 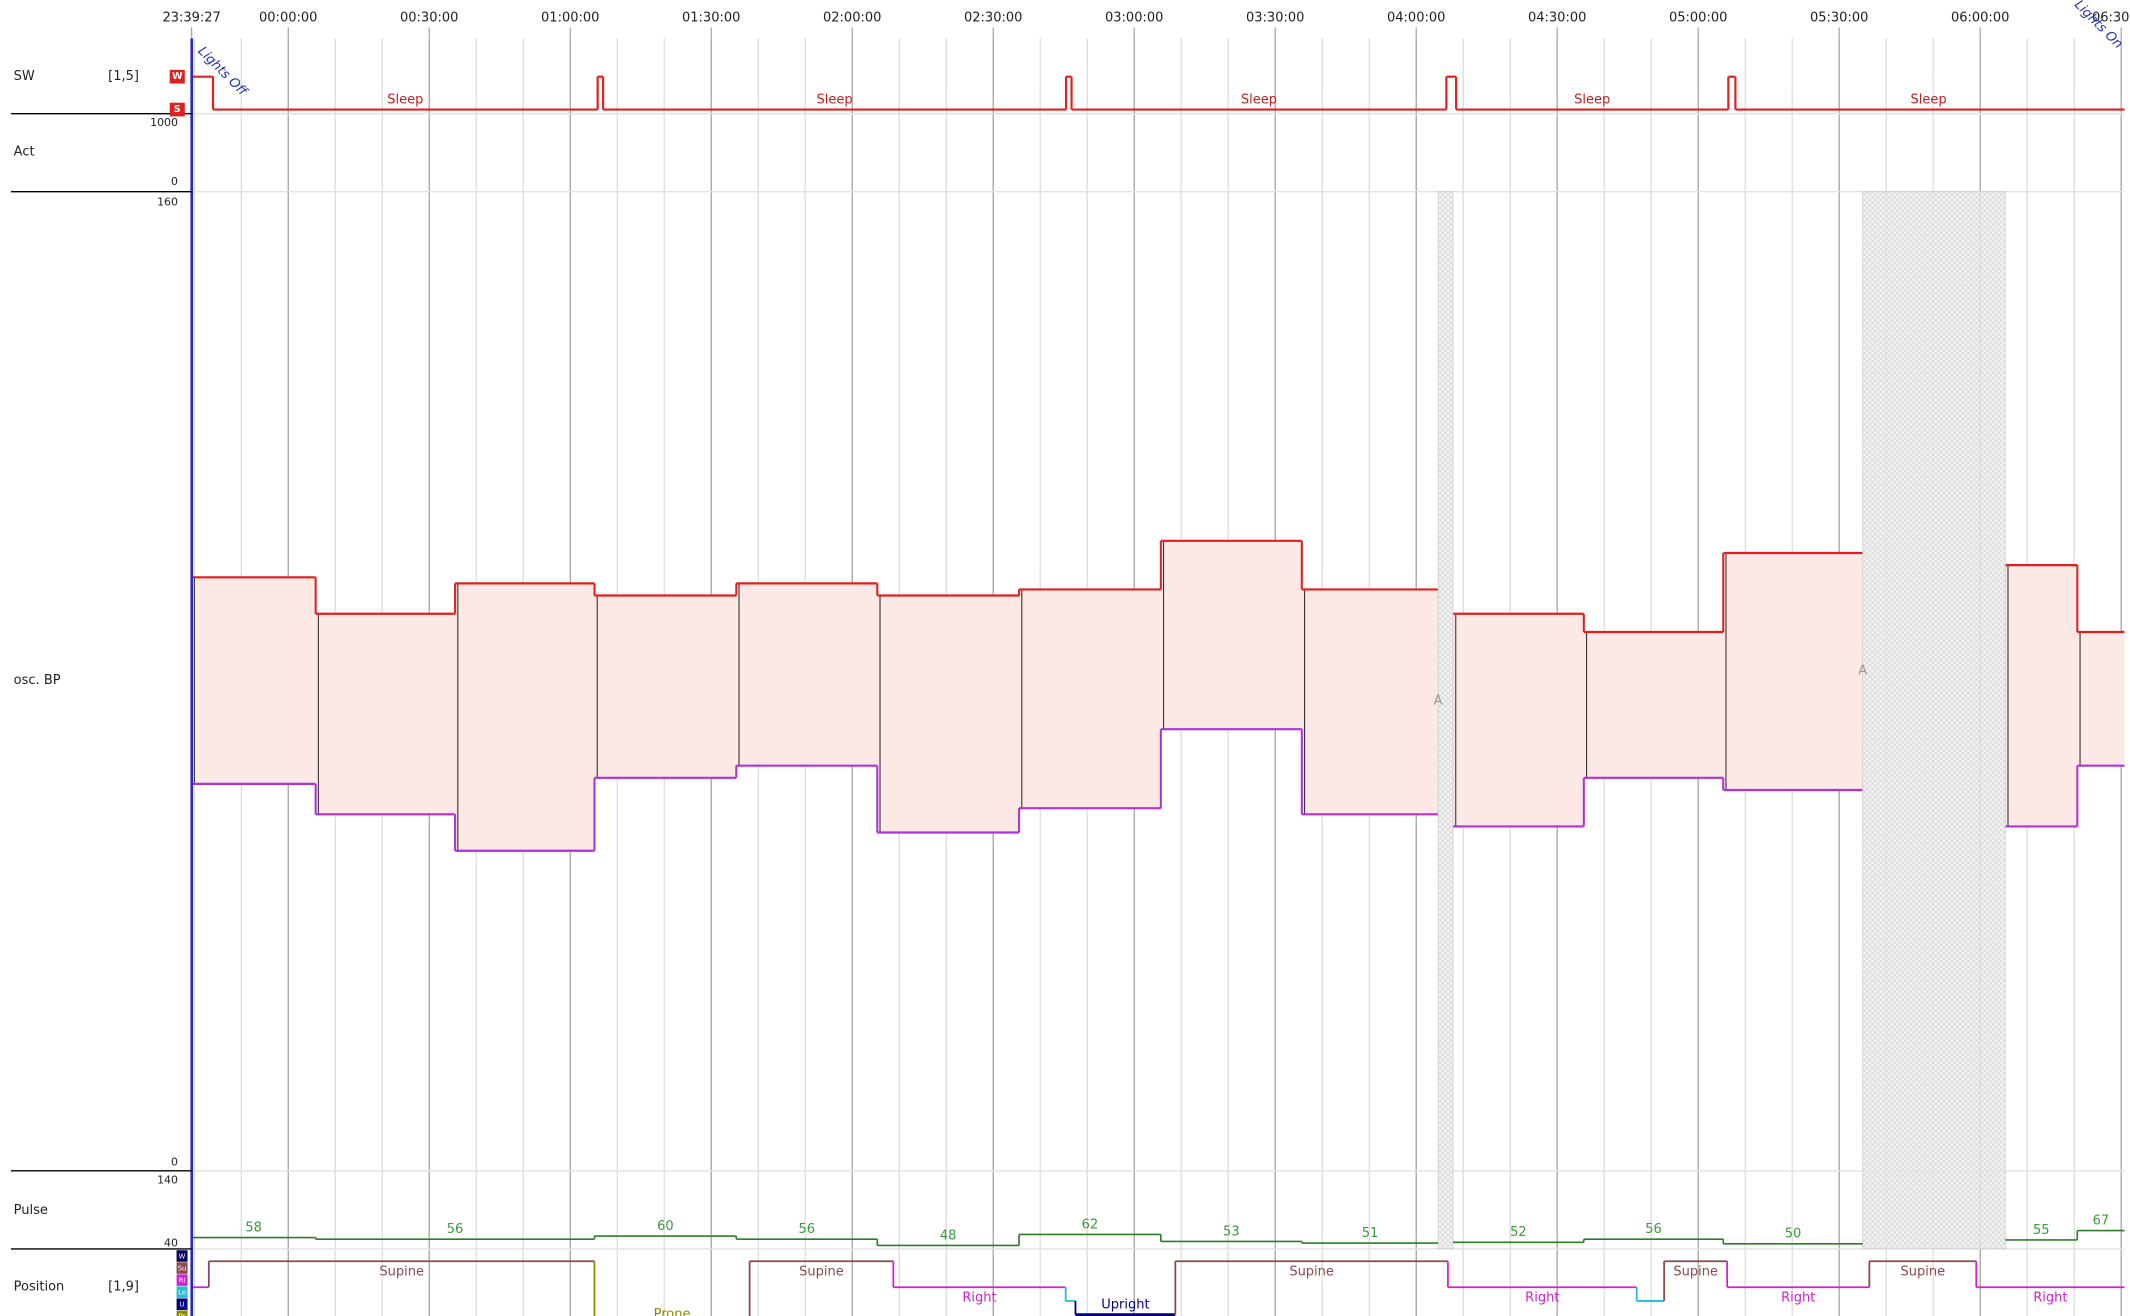 What do you see at coordinates (31, 1210) in the screenshot?
I see `channel-label: Pulse` at bounding box center [31, 1210].